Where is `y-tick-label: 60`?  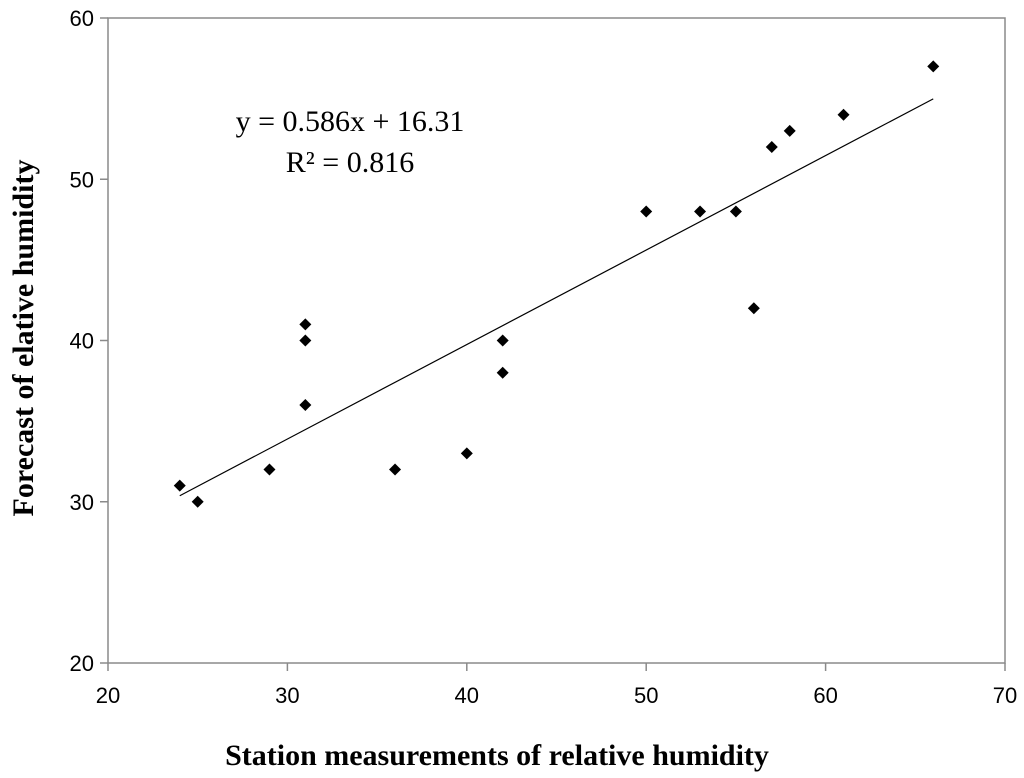 y-tick-label: 60 is located at coordinates (82, 18).